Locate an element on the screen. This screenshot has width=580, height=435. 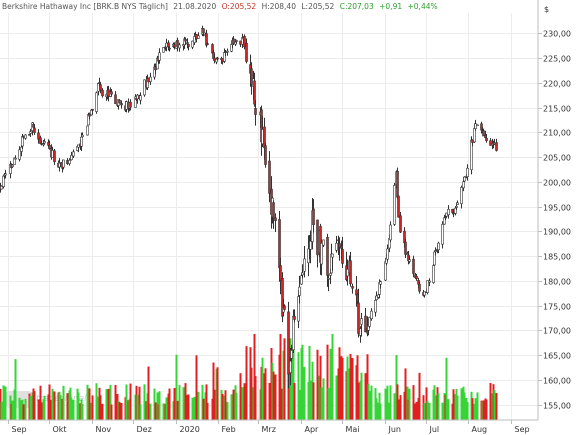
time-tick-label: Mai is located at coordinates (353, 429).